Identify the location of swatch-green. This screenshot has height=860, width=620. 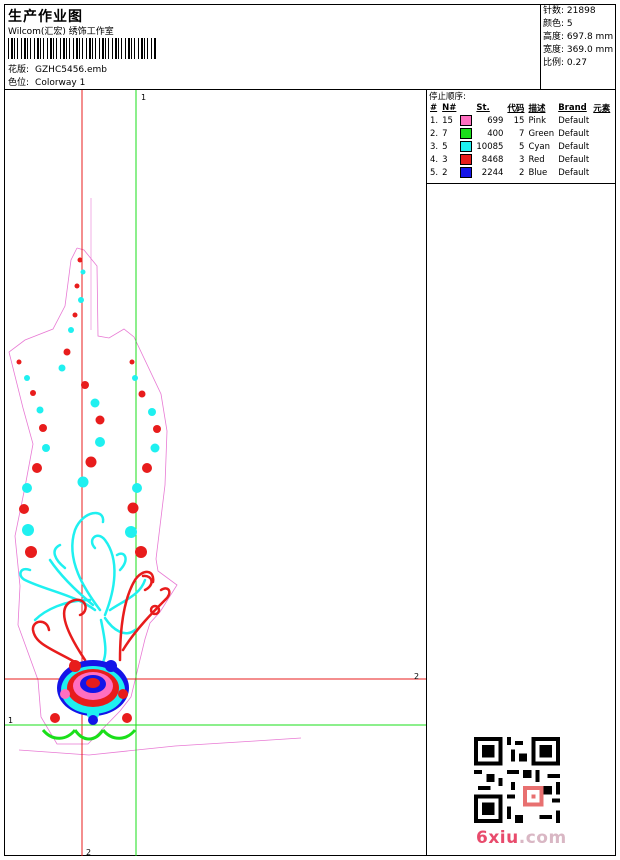
(466, 133).